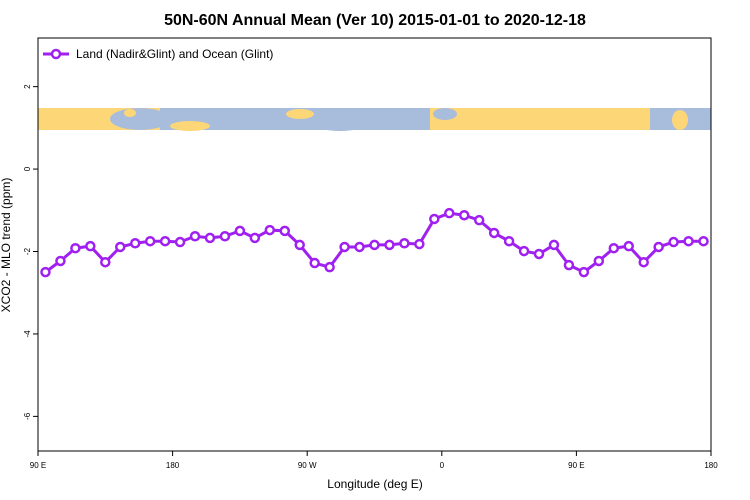 This screenshot has width=750, height=500. What do you see at coordinates (174, 54) in the screenshot?
I see `legend-label: Land (Nadir&Glint) and Ocean (Glint)` at bounding box center [174, 54].